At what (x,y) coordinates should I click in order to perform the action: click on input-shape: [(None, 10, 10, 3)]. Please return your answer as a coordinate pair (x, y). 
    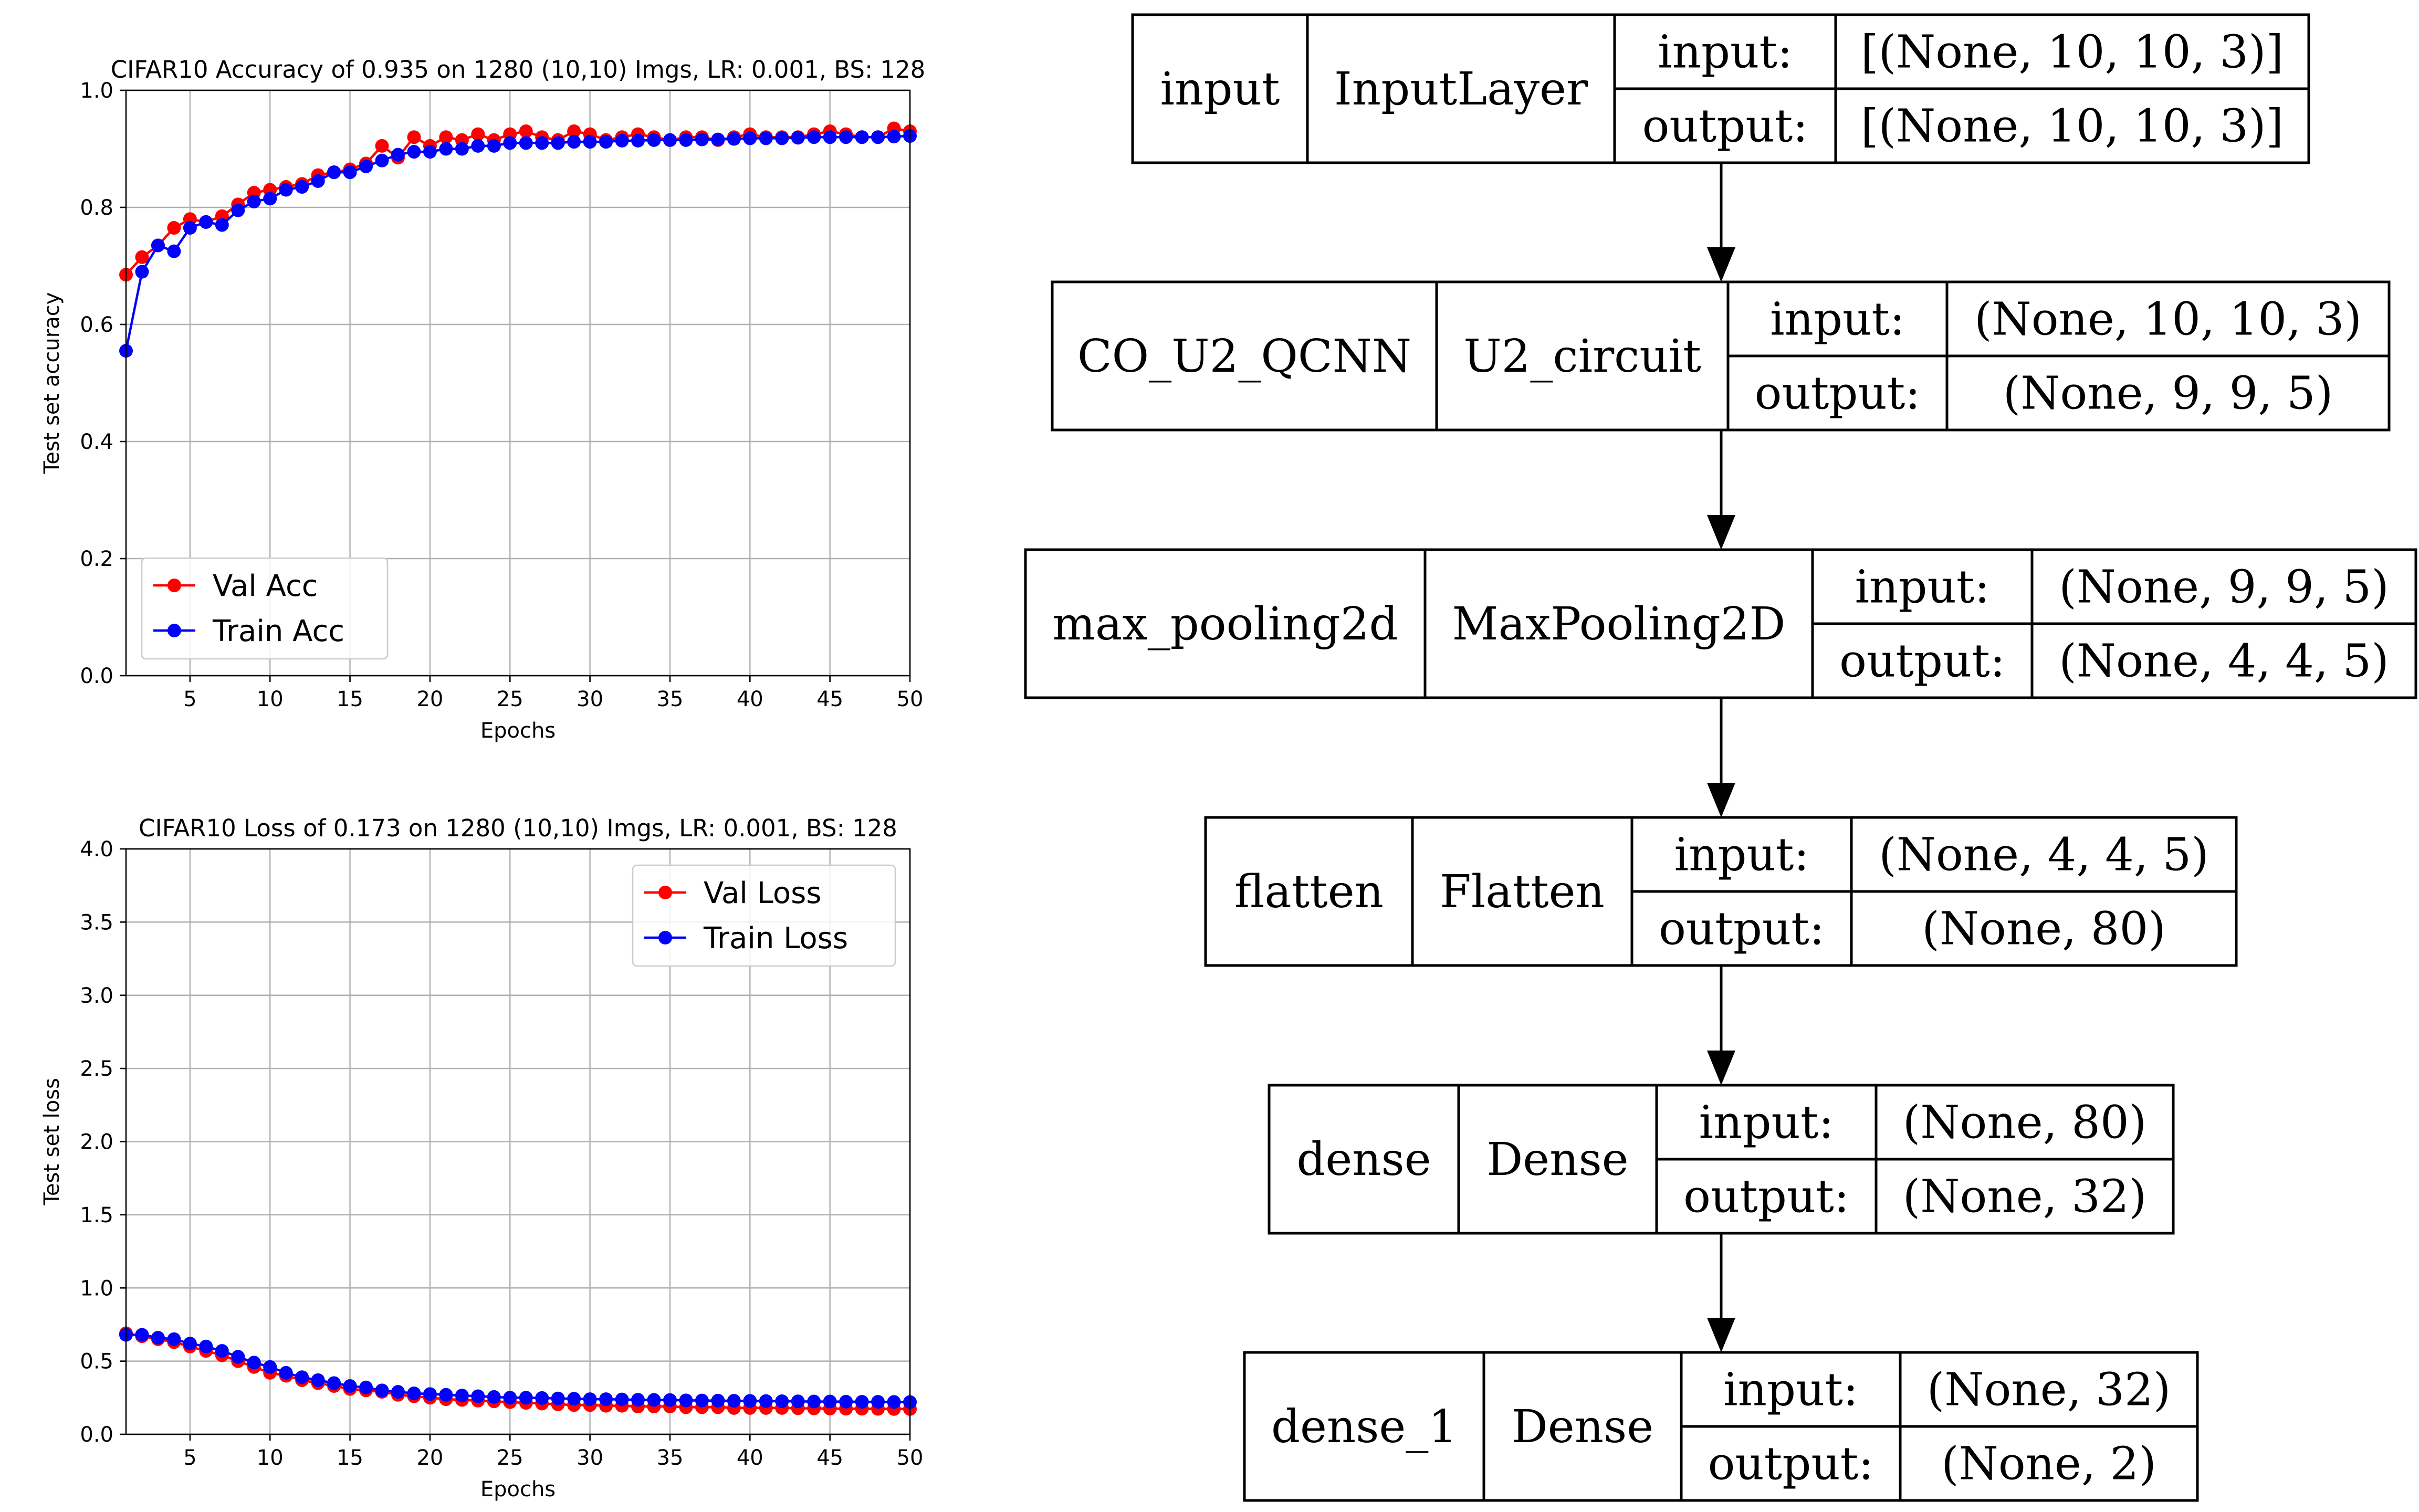
    Looking at the image, I should click on (2072, 52).